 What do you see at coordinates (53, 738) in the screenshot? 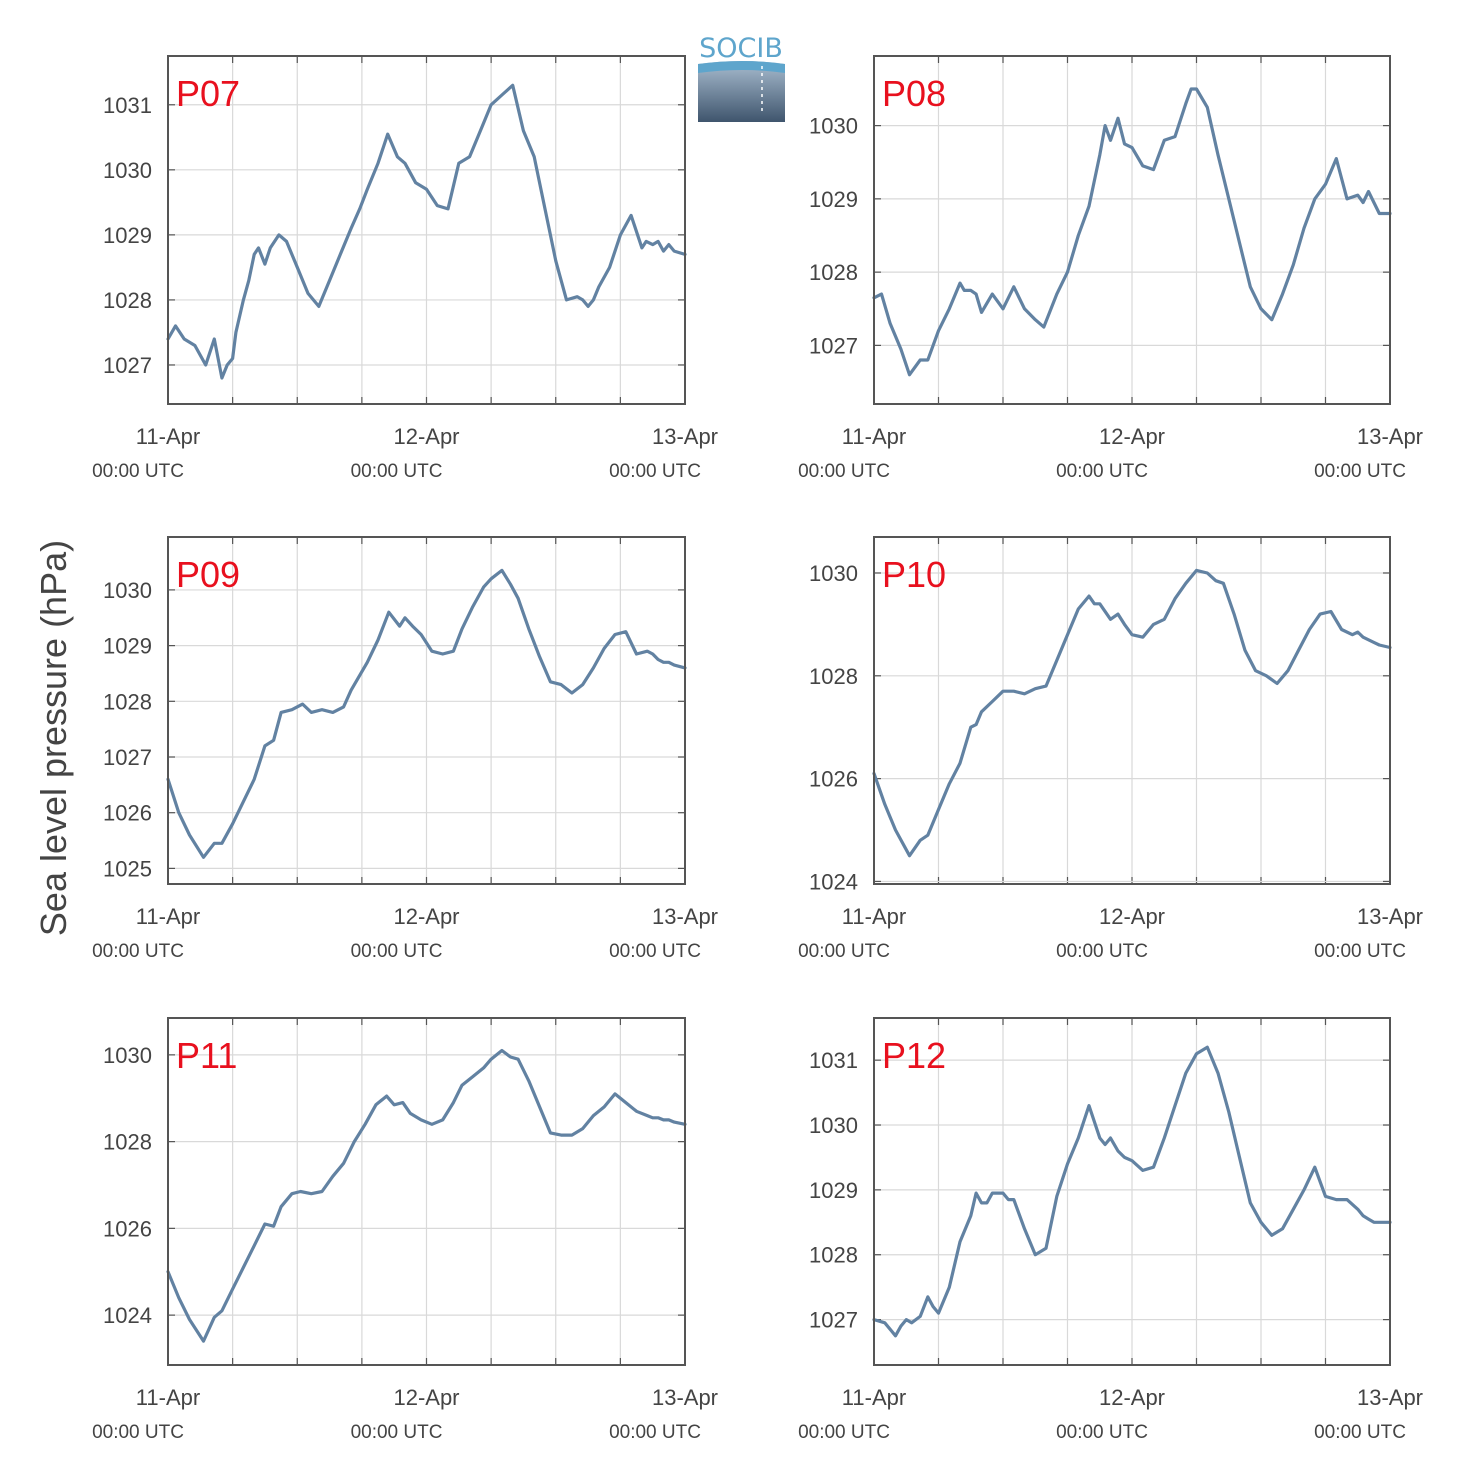
I see `y-axis-label: Sea level pressure (hPa)` at bounding box center [53, 738].